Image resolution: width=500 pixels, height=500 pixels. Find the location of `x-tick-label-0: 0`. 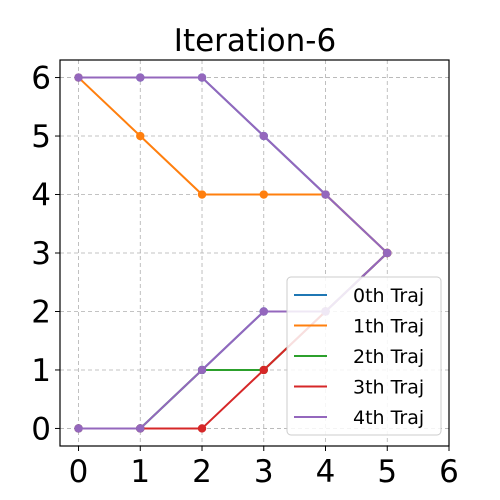

x-tick-label-0: 0 is located at coordinates (79, 472).